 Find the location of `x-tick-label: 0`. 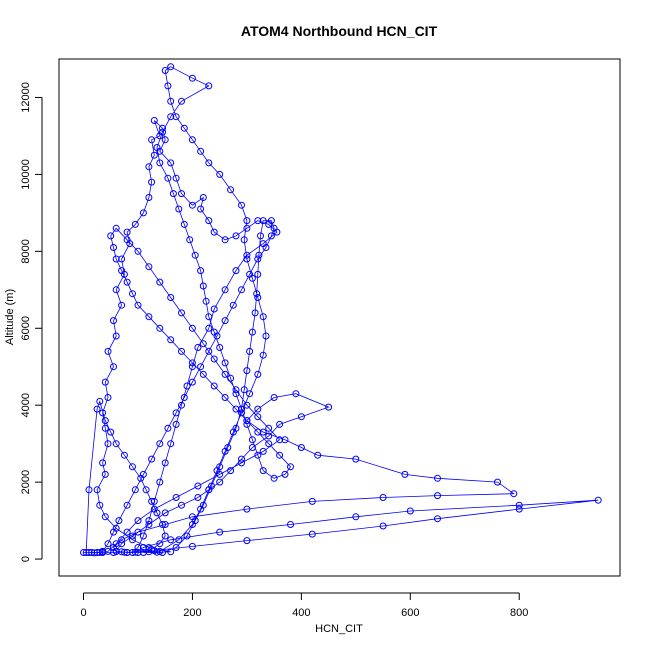

x-tick-label: 0 is located at coordinates (83, 613).